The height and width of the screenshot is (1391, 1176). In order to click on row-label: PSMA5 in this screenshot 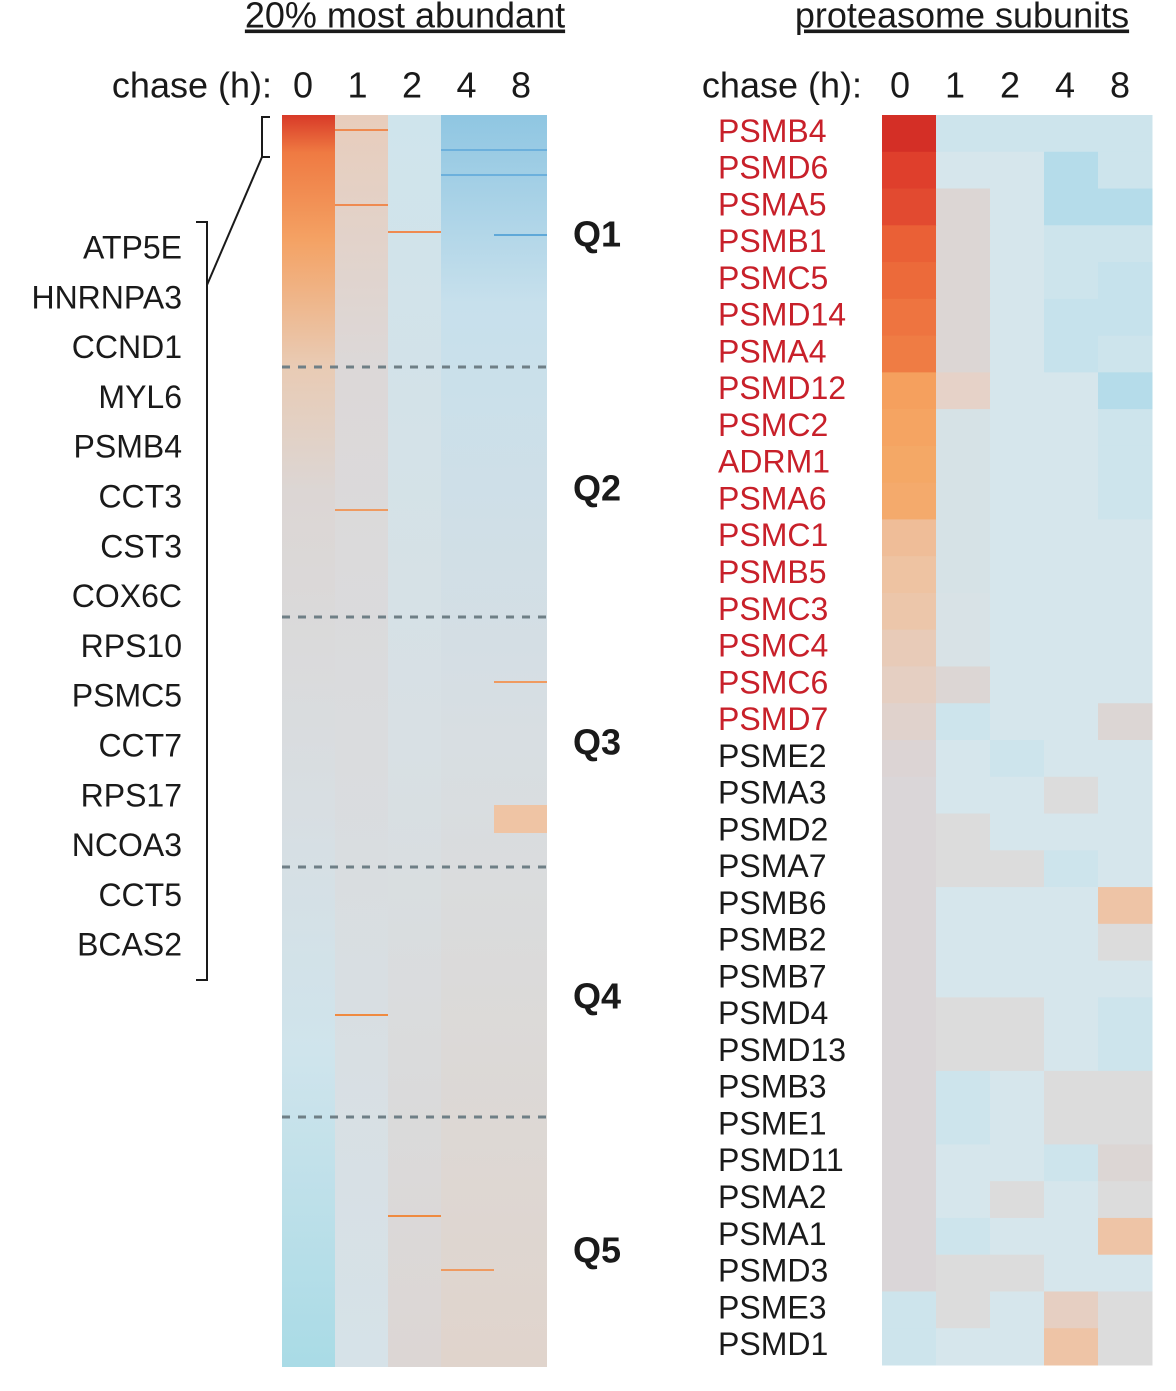, I will do `click(772, 204)`.